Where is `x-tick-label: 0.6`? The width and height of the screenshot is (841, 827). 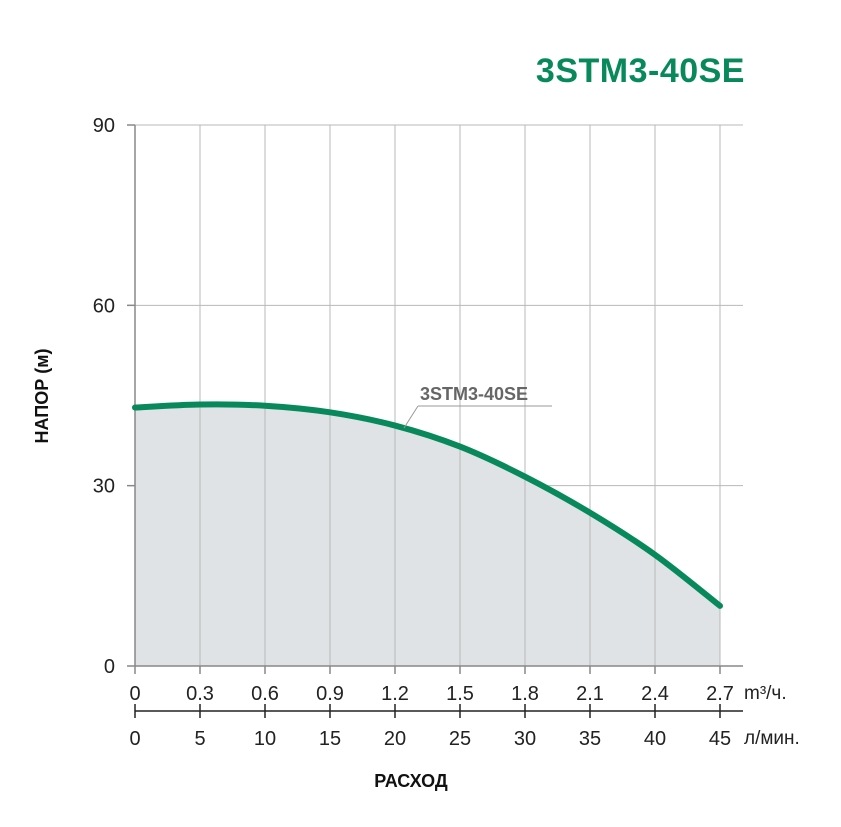
x-tick-label: 0.6 is located at coordinates (265, 694).